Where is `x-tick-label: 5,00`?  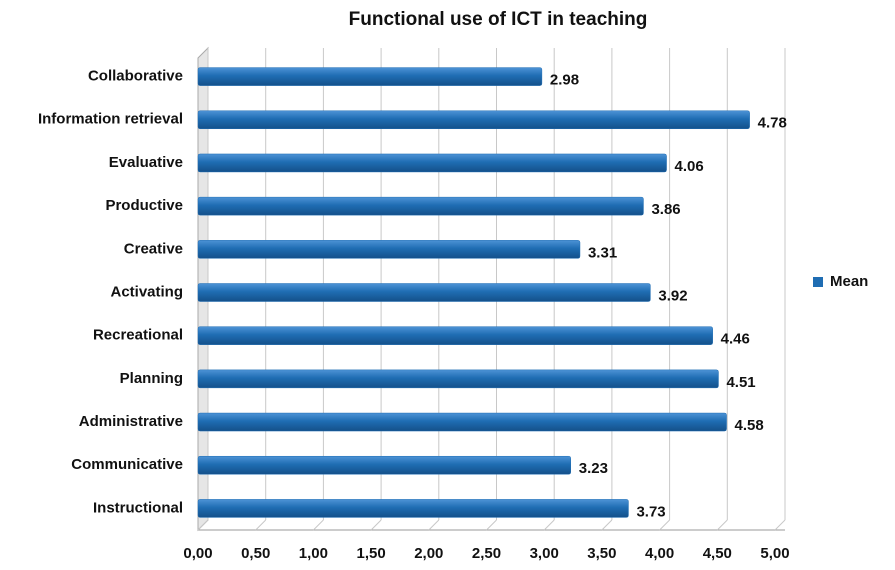 x-tick-label: 5,00 is located at coordinates (774, 553).